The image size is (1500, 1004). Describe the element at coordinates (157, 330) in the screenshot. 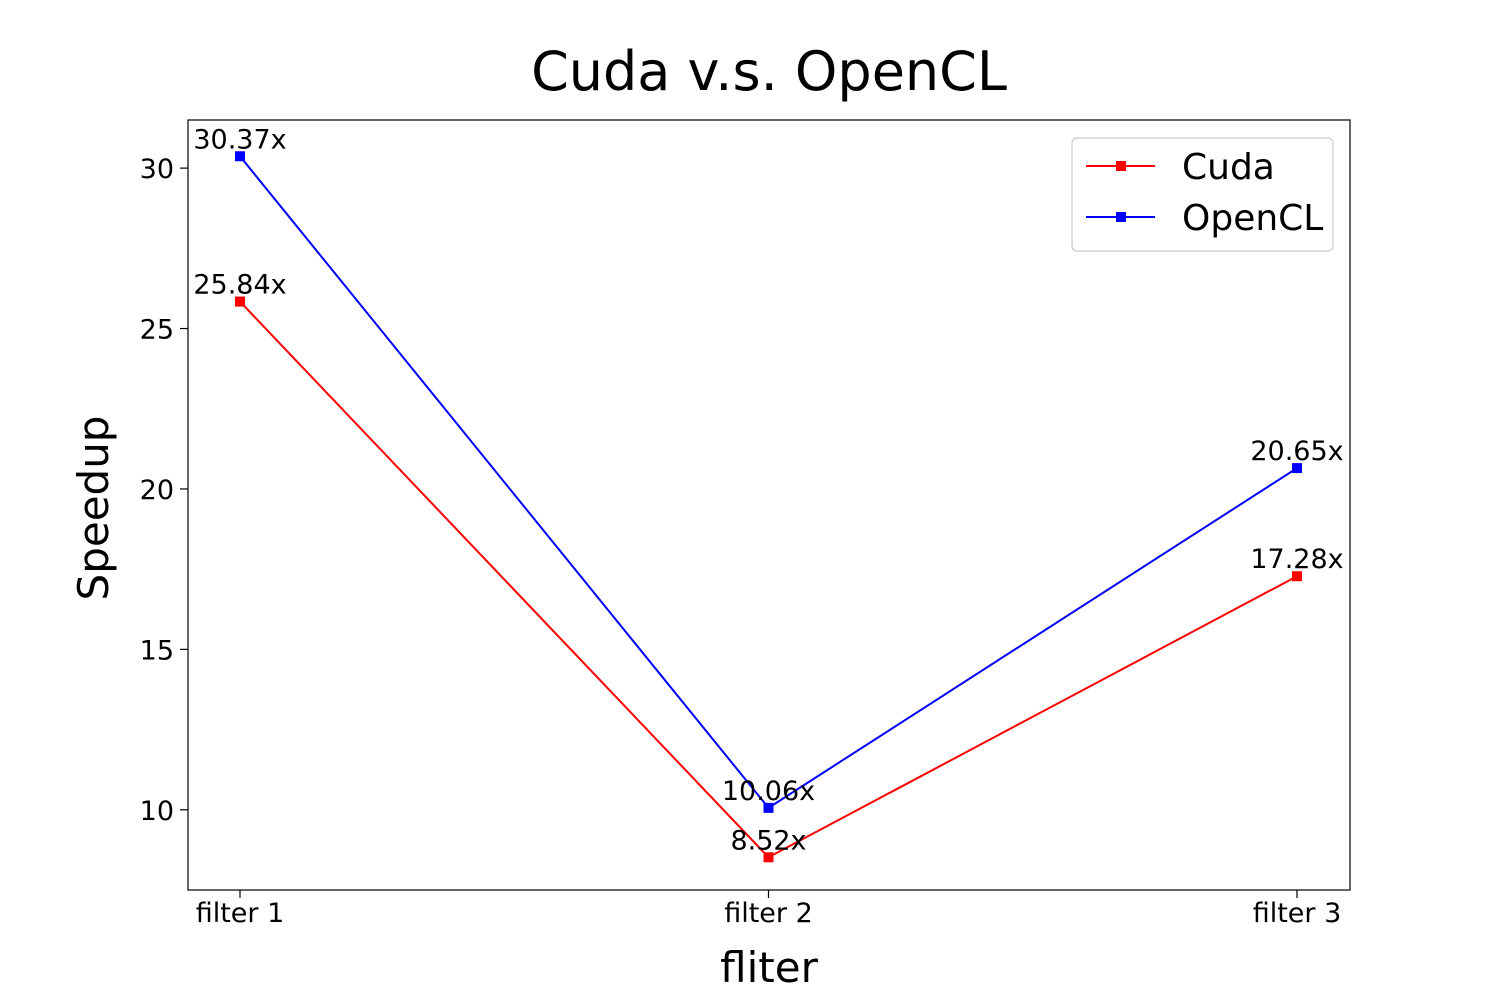

I see `y-tick-label: 25` at that location.